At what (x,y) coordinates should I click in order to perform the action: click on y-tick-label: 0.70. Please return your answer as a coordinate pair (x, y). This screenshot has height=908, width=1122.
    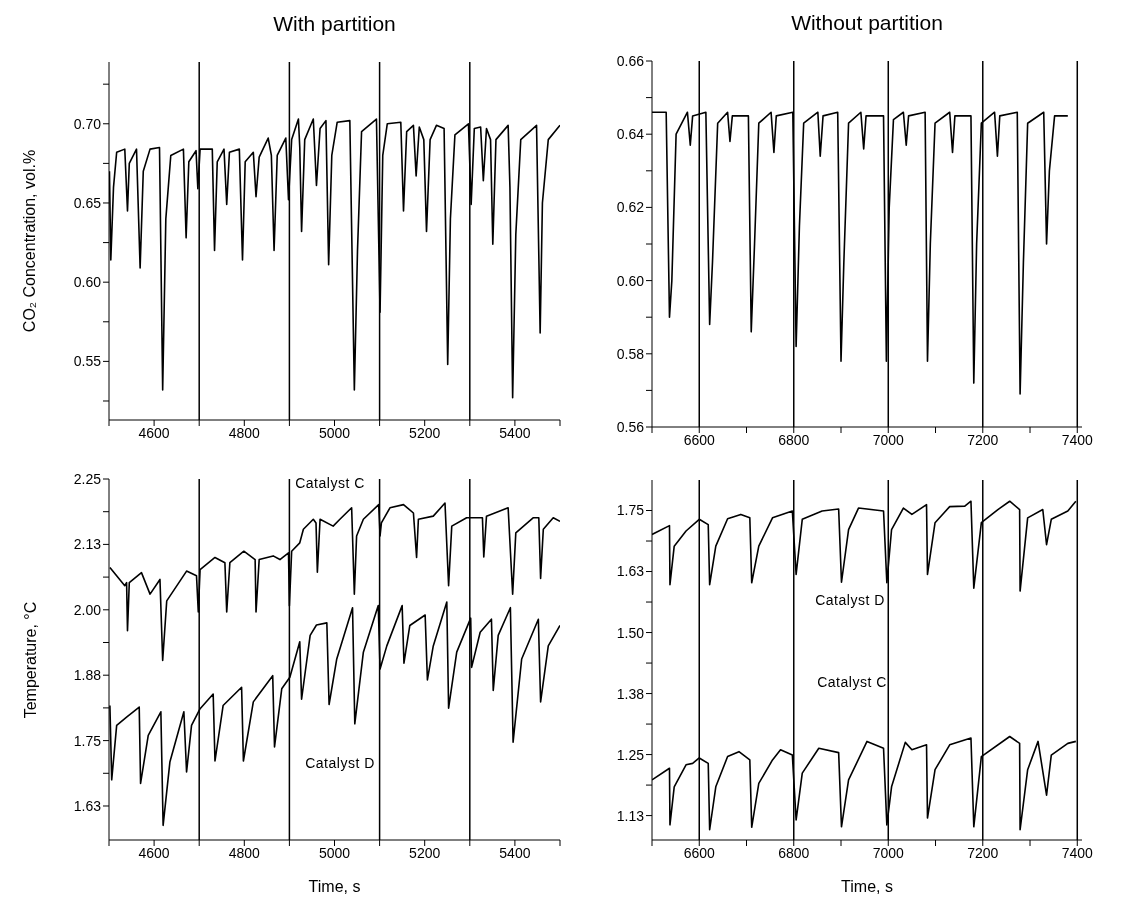
    Looking at the image, I should click on (87, 123).